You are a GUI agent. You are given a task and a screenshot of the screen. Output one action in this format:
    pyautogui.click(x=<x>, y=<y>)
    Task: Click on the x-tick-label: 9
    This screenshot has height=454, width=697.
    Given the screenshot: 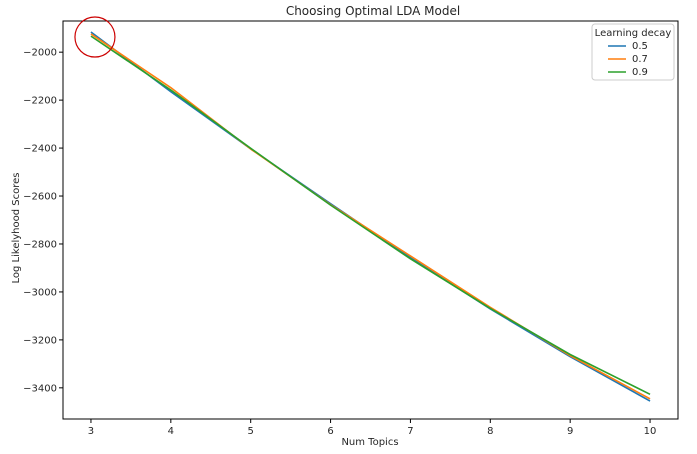 What is the action you would take?
    pyautogui.click(x=570, y=431)
    